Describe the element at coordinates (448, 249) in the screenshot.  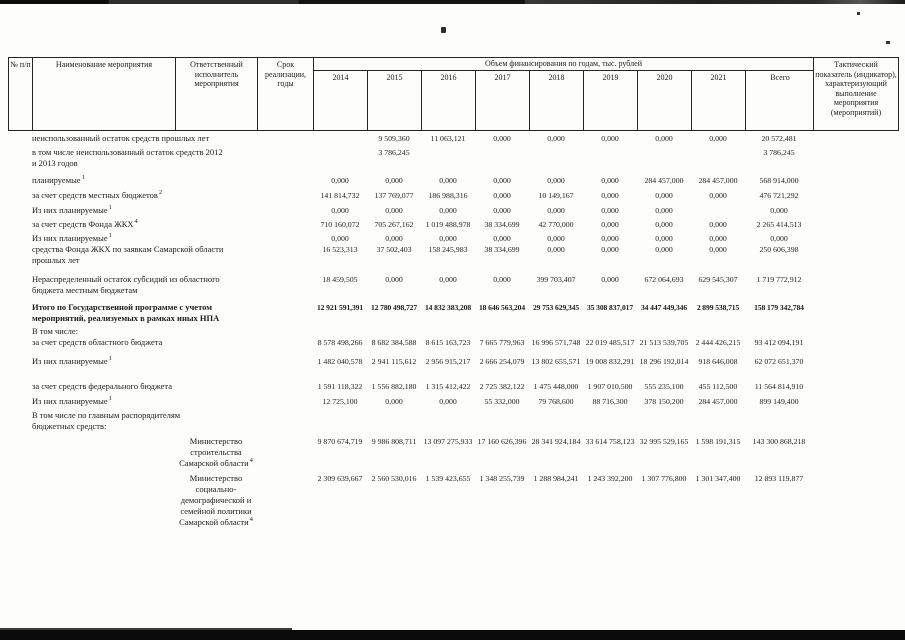
I see `value-cell-2016: 158 245,983` at that location.